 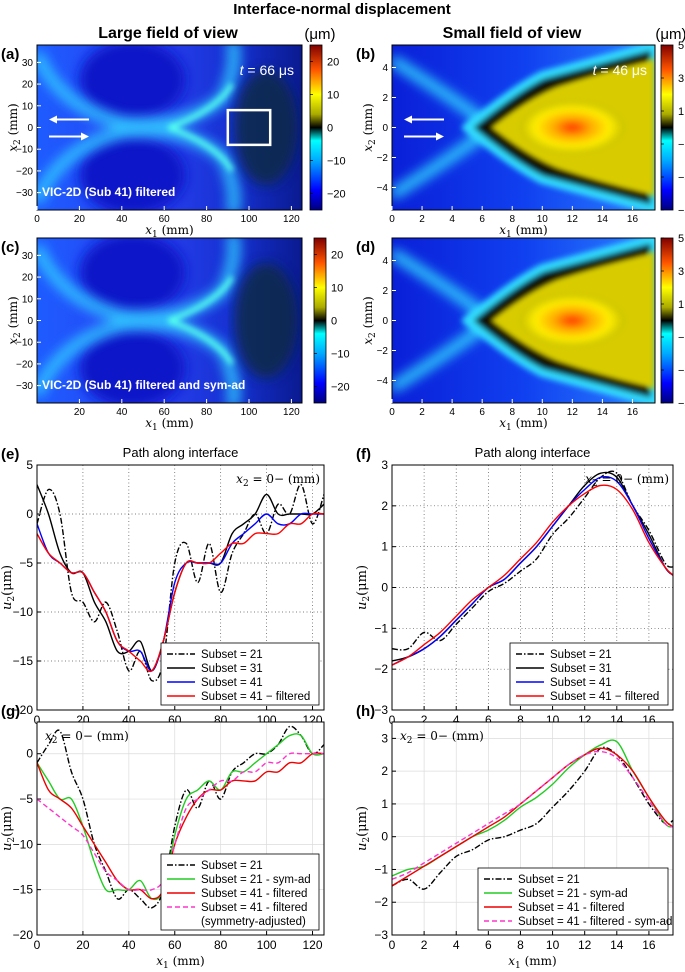 I want to click on legend-label-4: Subset = 41 − filtered, so click(x=604, y=697).